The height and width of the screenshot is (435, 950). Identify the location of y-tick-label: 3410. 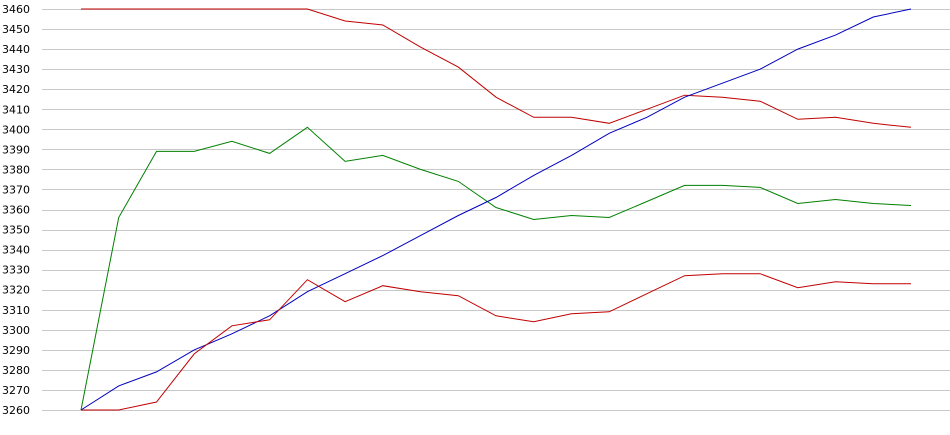
(16, 109).